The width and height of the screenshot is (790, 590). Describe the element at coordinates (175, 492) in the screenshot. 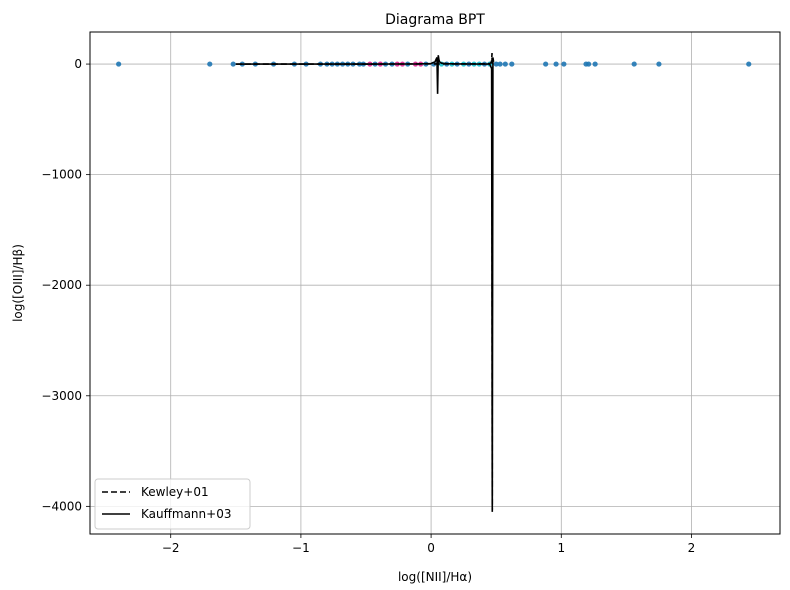

I see `legend-kewley-label: Kewley+01` at that location.